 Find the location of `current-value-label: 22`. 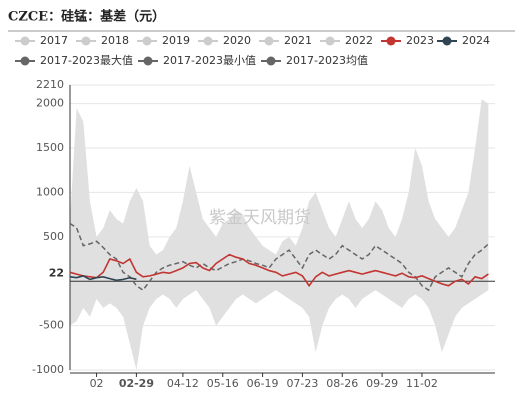

current-value-label: 22 is located at coordinates (56, 272).